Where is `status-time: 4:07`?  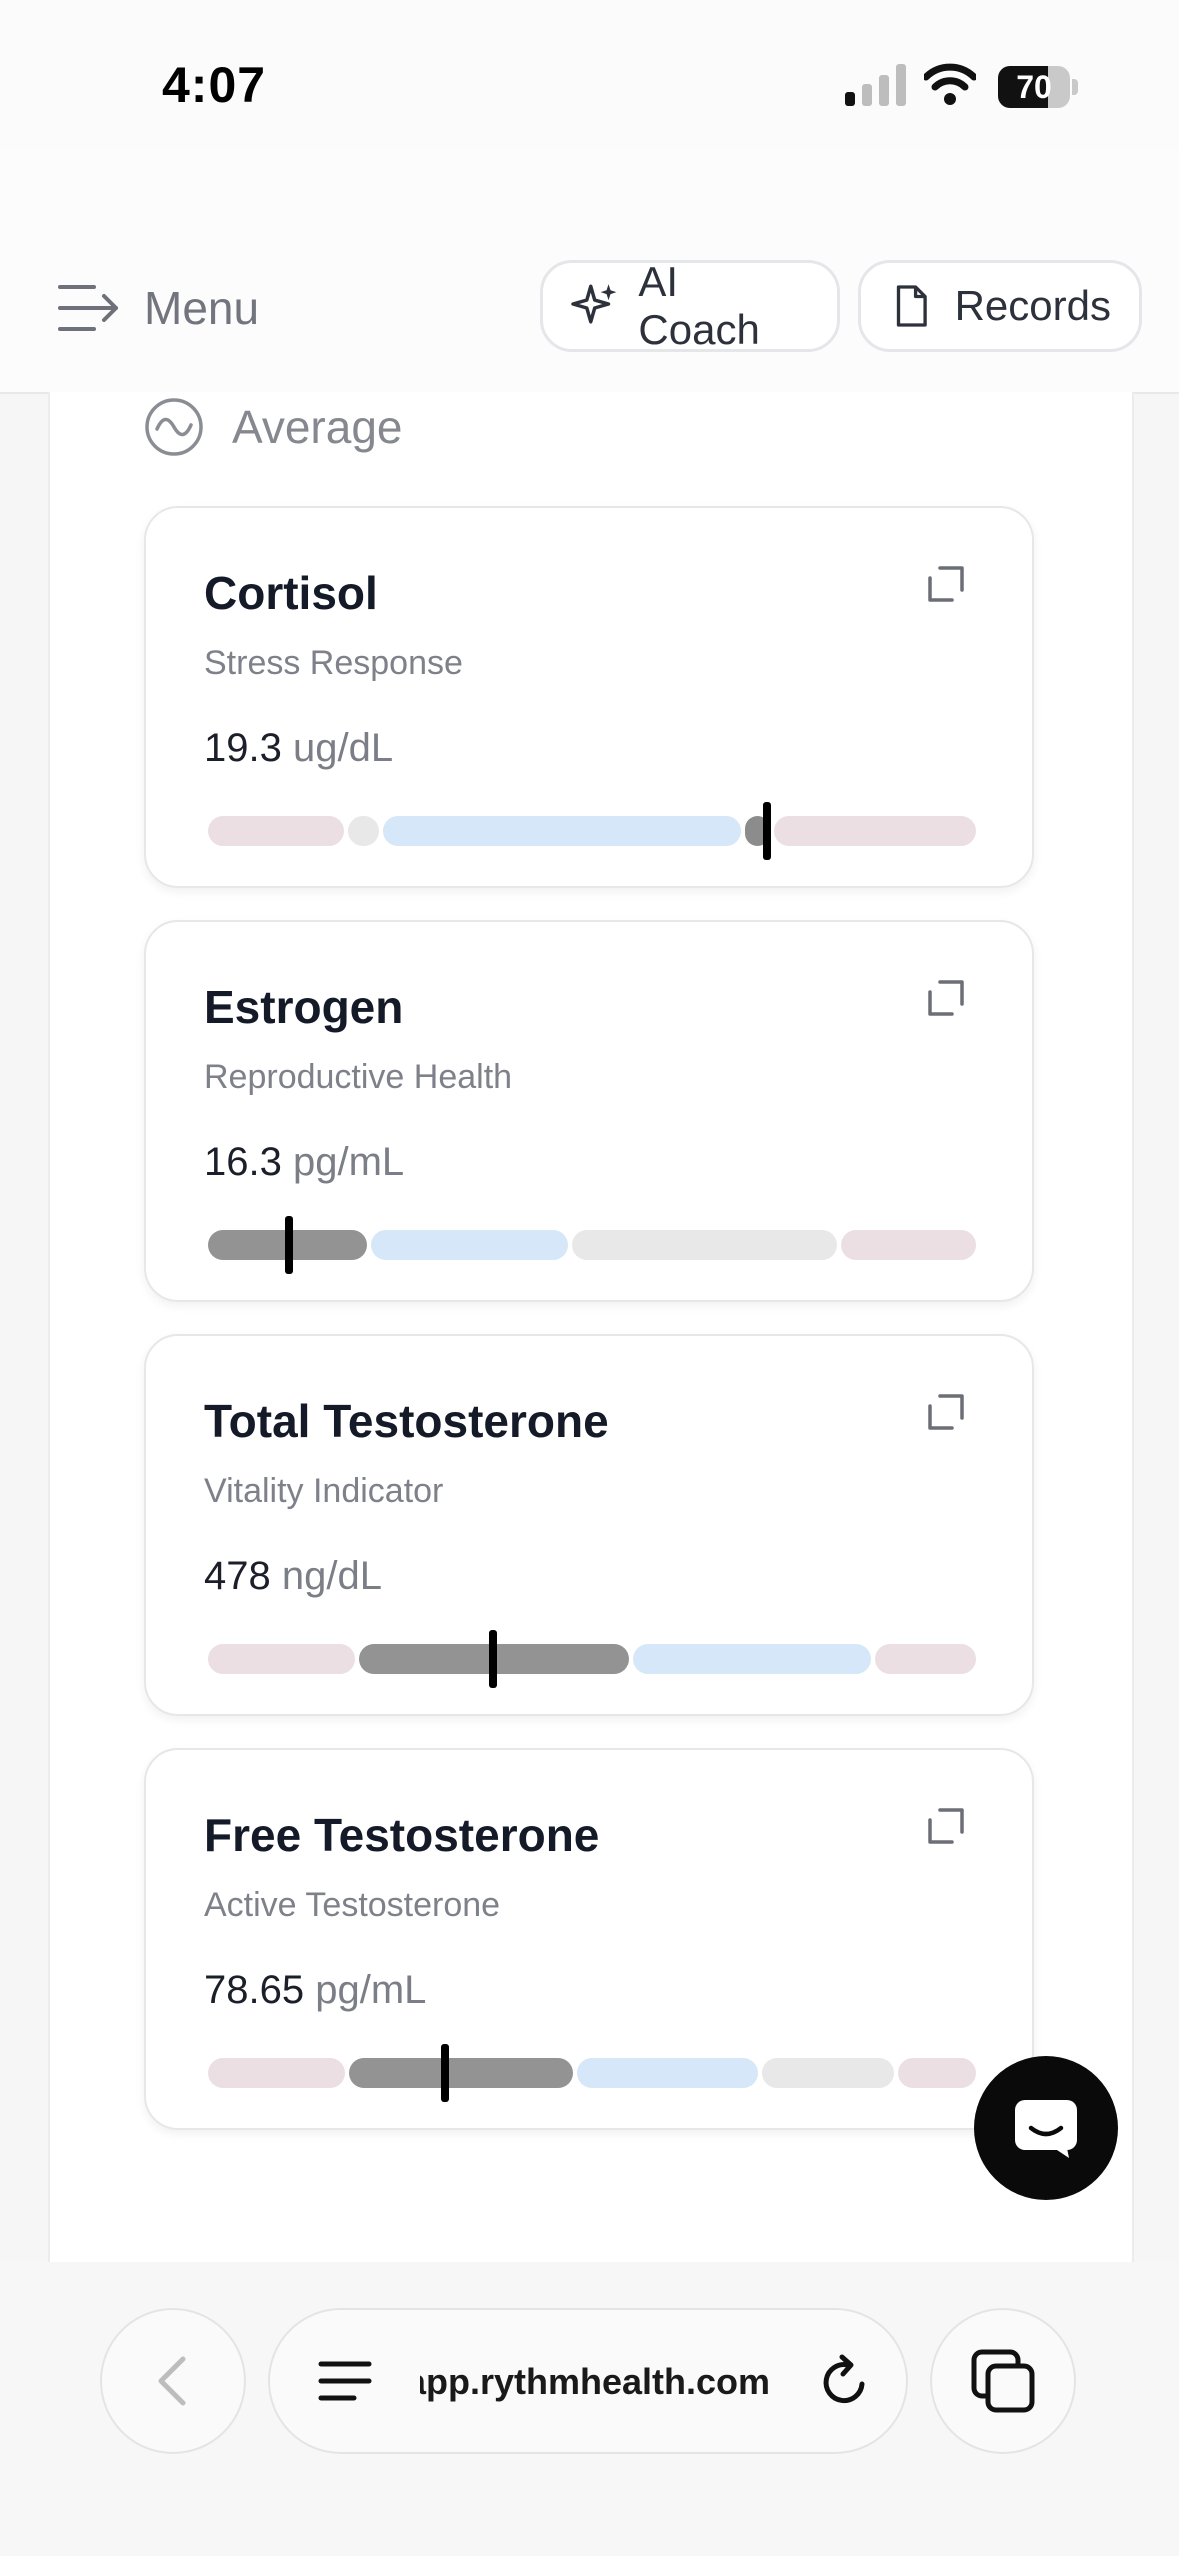 status-time: 4:07 is located at coordinates (214, 85).